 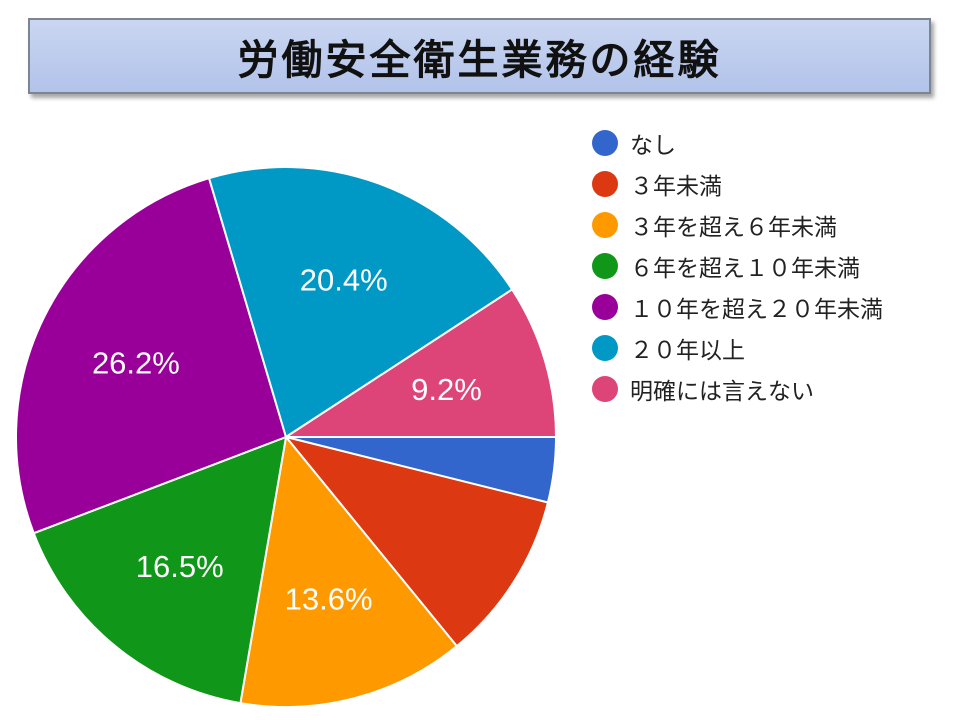 I want to click on slice-data-label-2: 13.6%, so click(x=329, y=598).